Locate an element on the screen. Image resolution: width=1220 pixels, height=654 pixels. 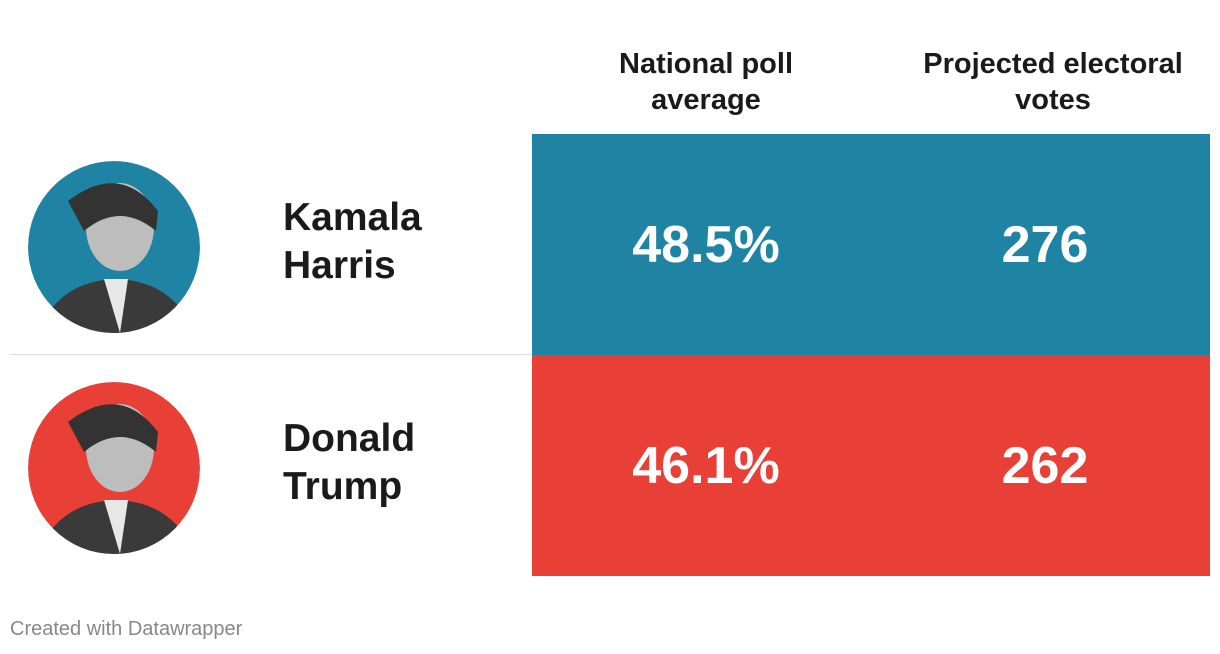
footer: Created with Datawrapper is located at coordinates (126, 629).